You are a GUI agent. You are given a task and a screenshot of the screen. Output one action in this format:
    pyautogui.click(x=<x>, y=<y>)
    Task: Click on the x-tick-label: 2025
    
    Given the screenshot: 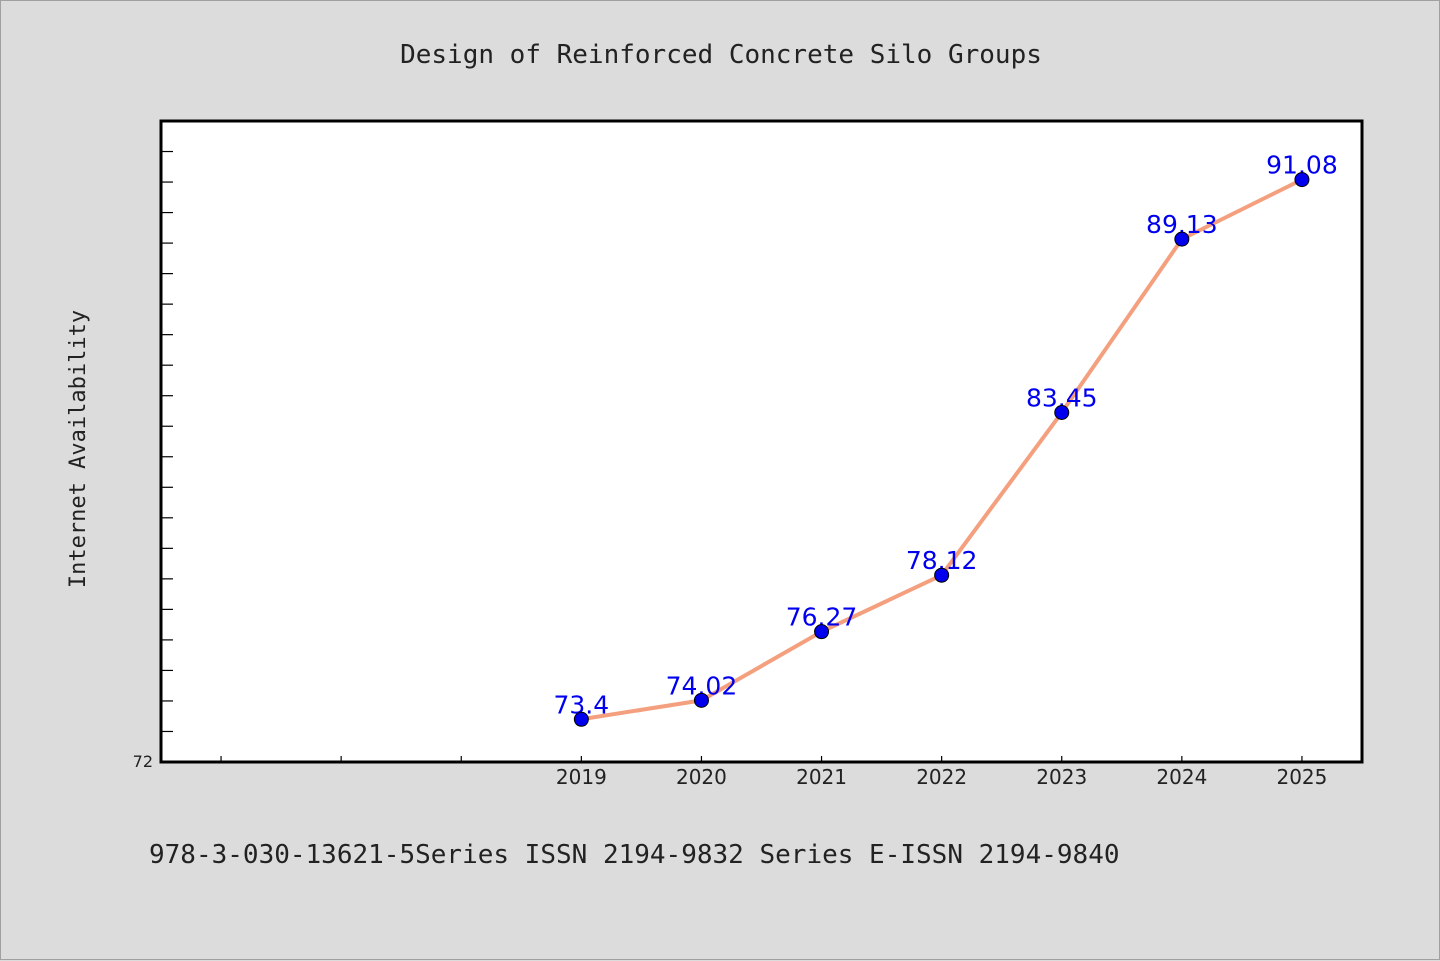 What is the action you would take?
    pyautogui.click(x=1301, y=777)
    